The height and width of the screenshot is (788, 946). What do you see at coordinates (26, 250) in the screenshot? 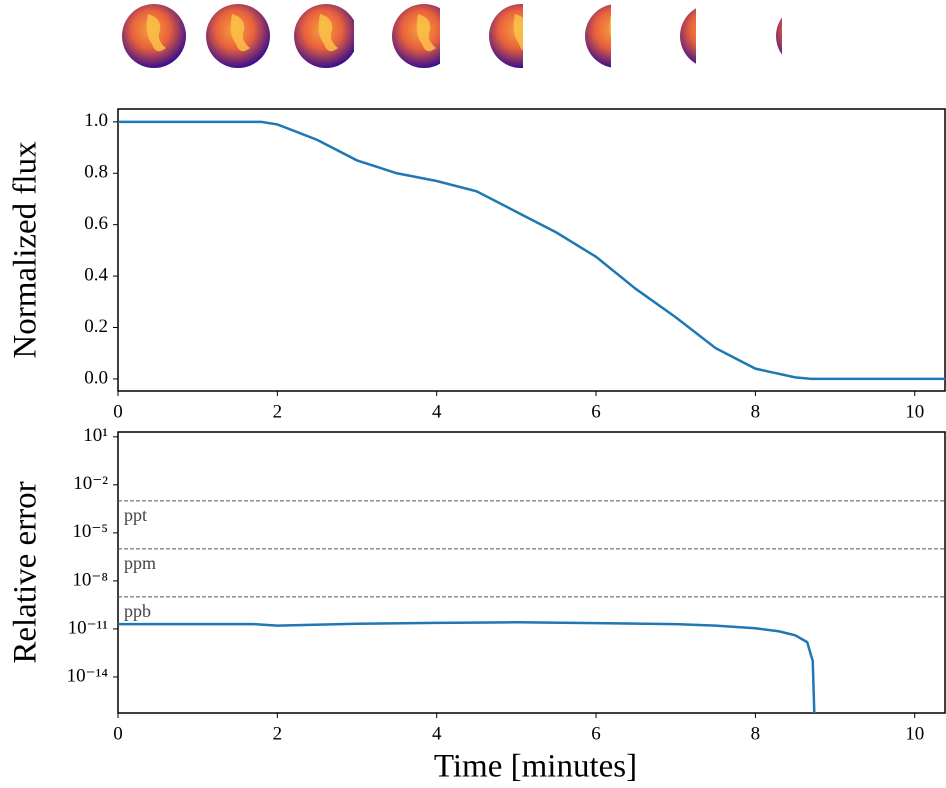
I see `y-axis-label: Normalized flux` at bounding box center [26, 250].